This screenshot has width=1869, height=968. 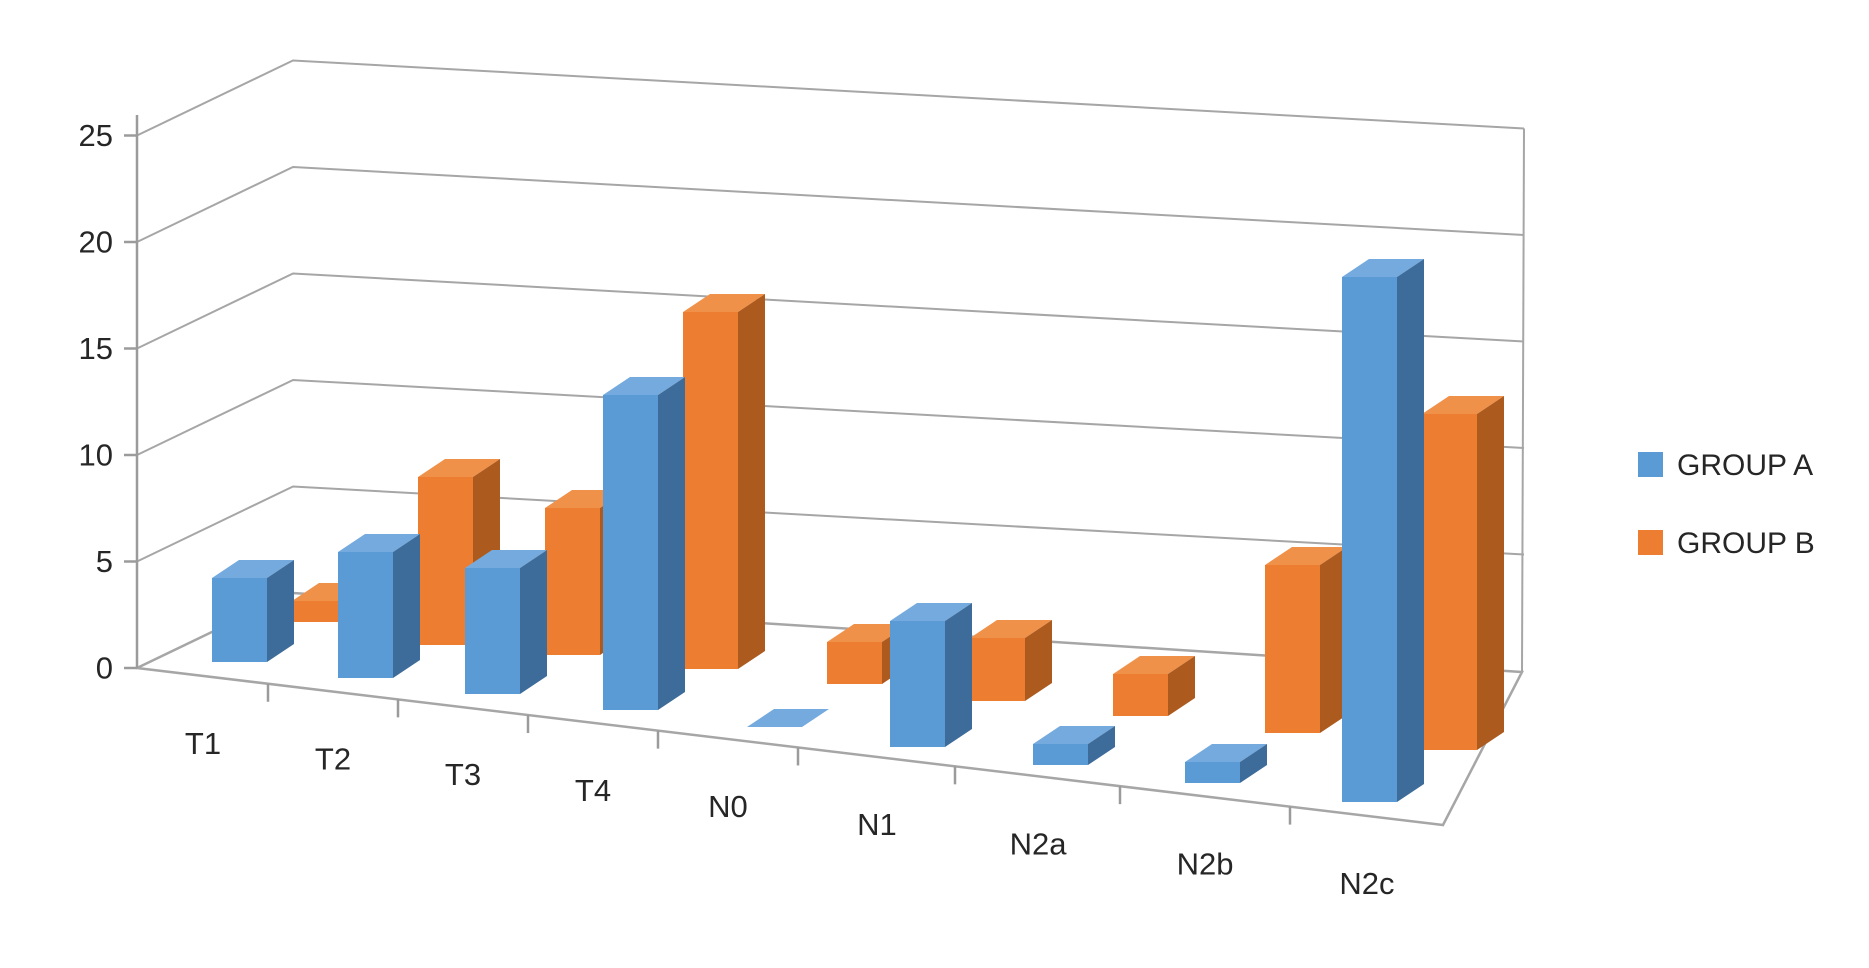 I want to click on x-category-label-N2a: N2a, so click(x=1039, y=843).